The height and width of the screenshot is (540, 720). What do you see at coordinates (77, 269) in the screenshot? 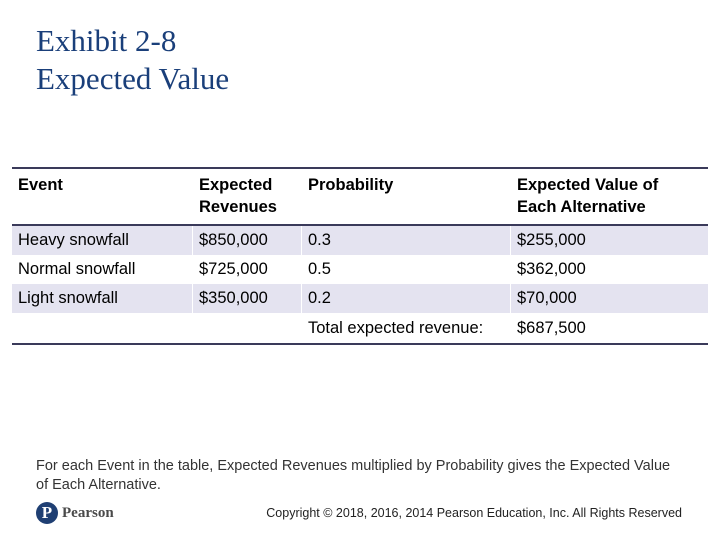
I see `cell-event: Normal snowfall` at bounding box center [77, 269].